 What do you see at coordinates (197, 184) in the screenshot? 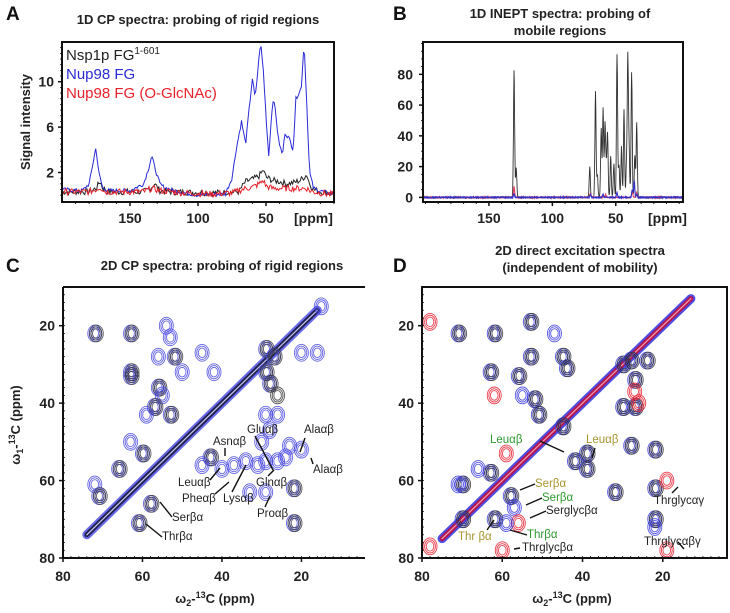
I see `series-line-nsp1p-fg` at bounding box center [197, 184].